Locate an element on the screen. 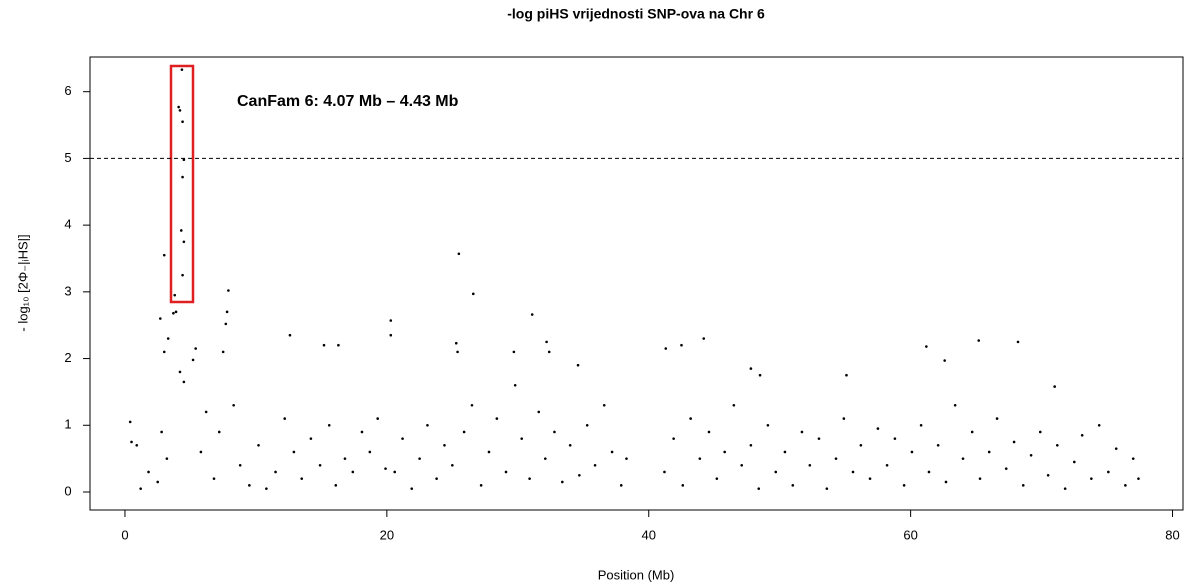 The height and width of the screenshot is (584, 1191). y-tick-label: 2 is located at coordinates (67, 357).